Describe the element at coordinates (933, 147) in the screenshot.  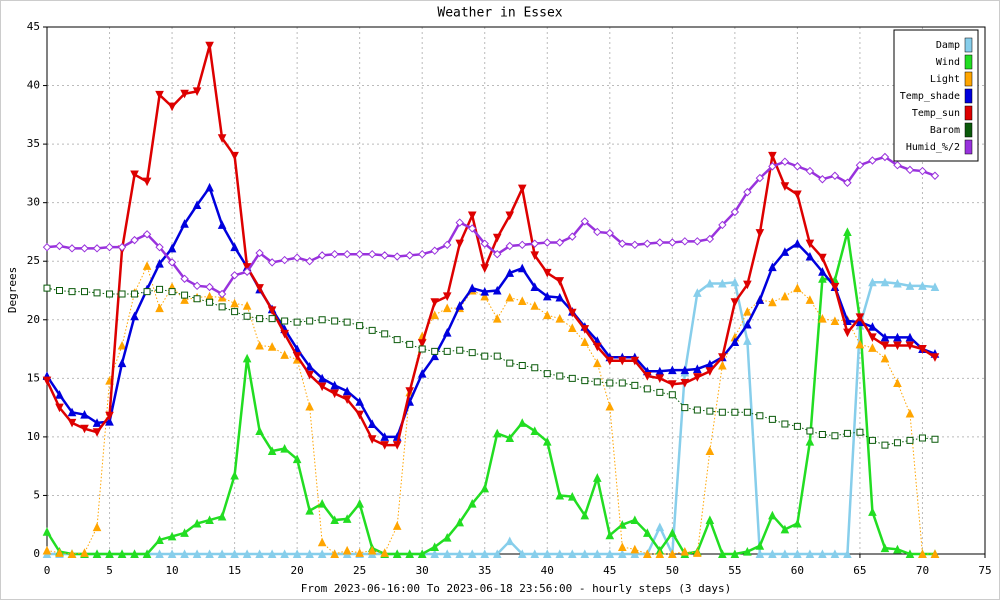
I see `legend-label: Humid_%/2` at that location.